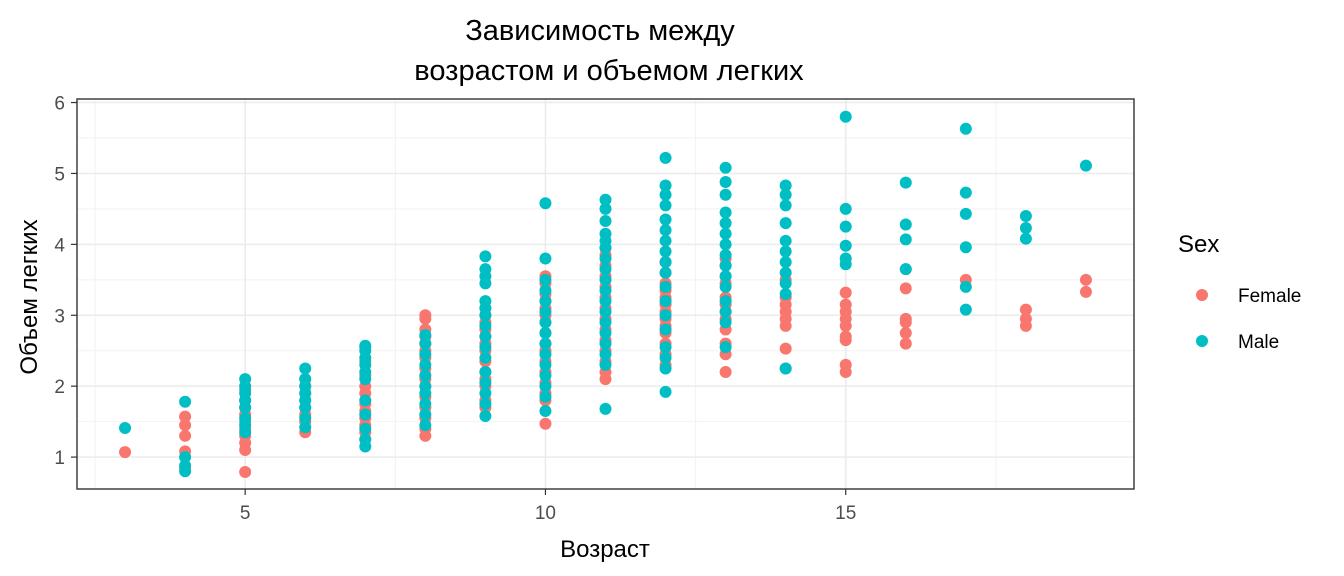 Image resolution: width=1344 pixels, height=576 pixels. What do you see at coordinates (59, 458) in the screenshot?
I see `y-tick-label: 1` at bounding box center [59, 458].